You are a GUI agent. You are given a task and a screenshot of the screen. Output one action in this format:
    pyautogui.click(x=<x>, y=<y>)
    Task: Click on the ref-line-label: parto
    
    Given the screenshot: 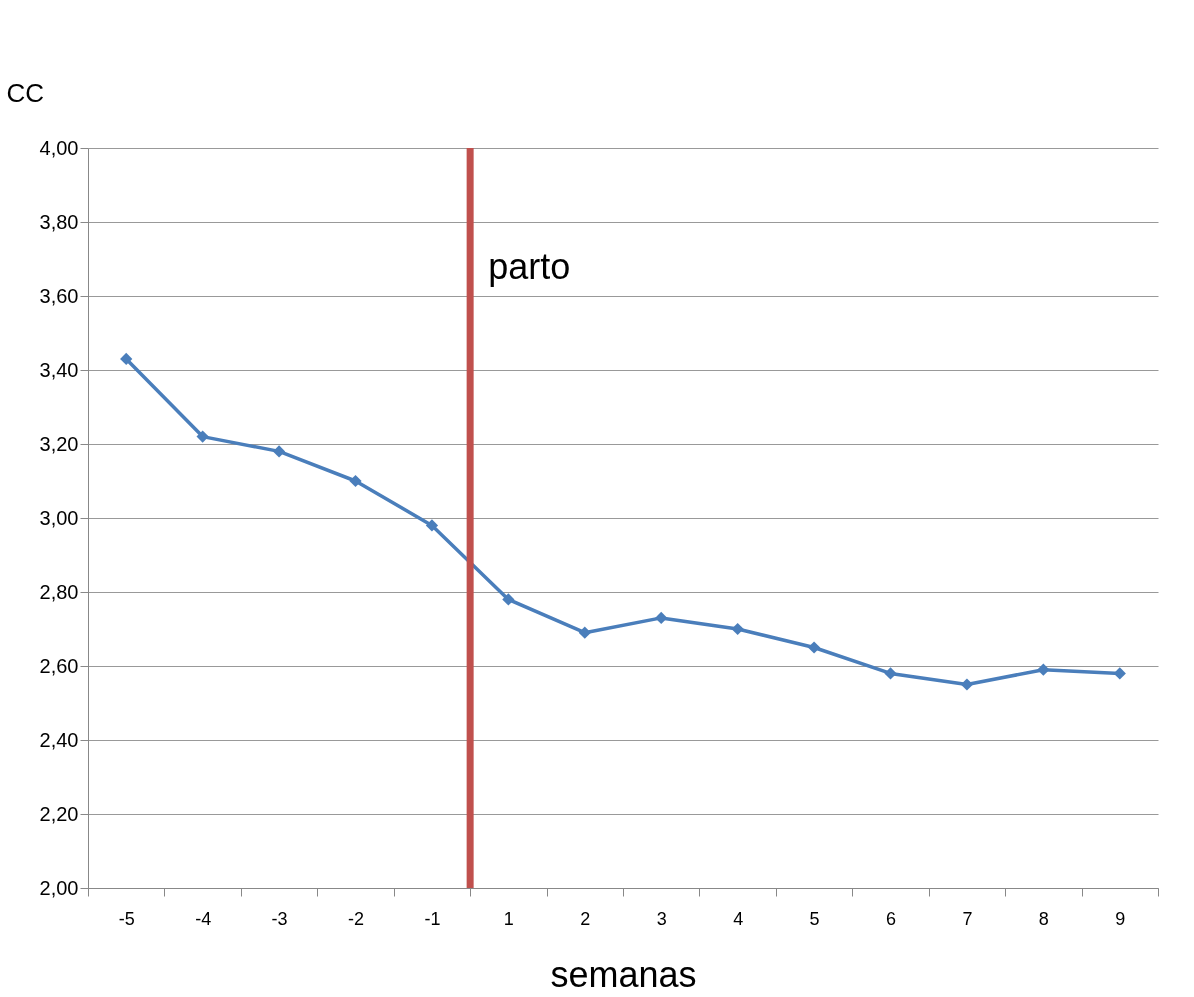 What is the action you would take?
    pyautogui.click(x=529, y=266)
    